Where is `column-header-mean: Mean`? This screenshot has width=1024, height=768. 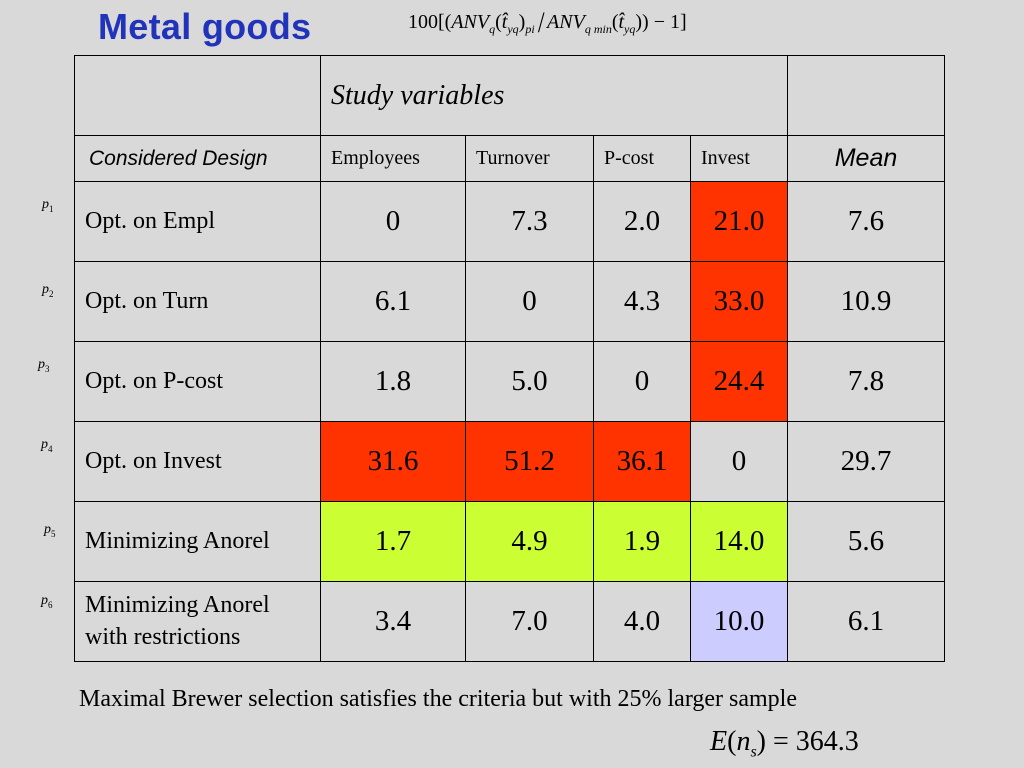 column-header-mean: Mean is located at coordinates (866, 158).